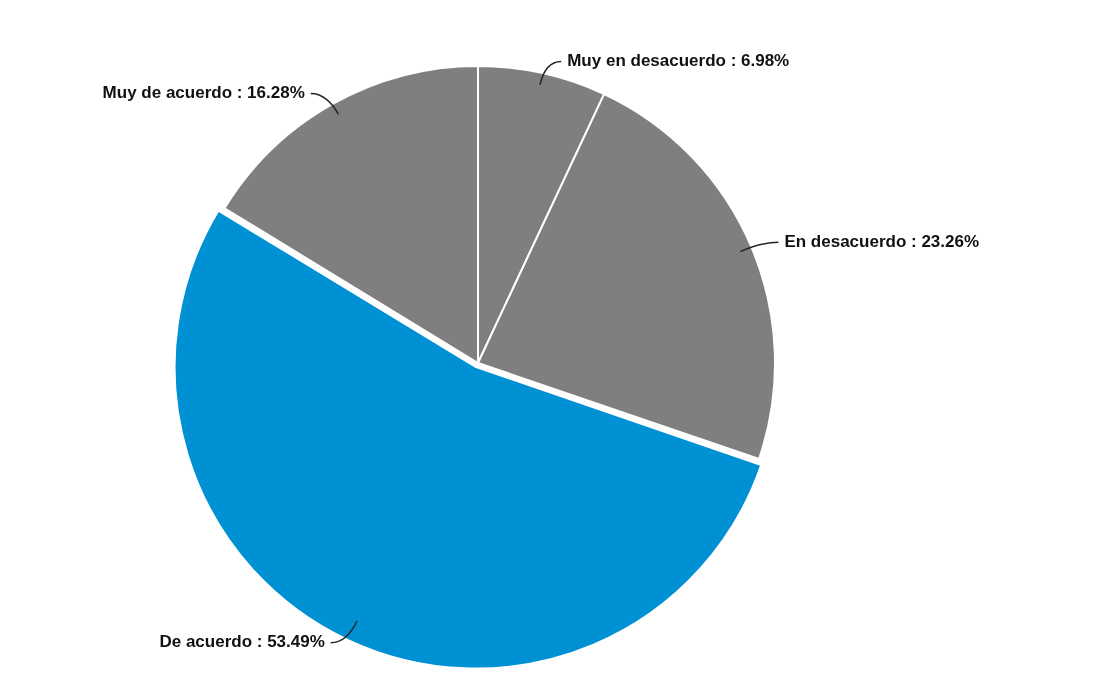 The width and height of the screenshot is (1095, 690). Describe the element at coordinates (845, 241) in the screenshot. I see `slice-label: En desacuerdo` at that location.